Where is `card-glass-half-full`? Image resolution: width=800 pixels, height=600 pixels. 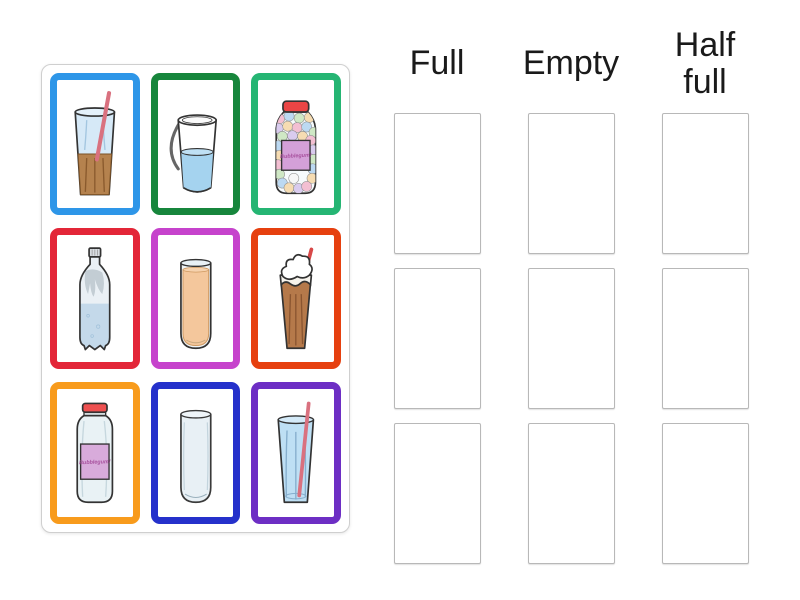
card-glass-half-full is located at coordinates (95, 144).